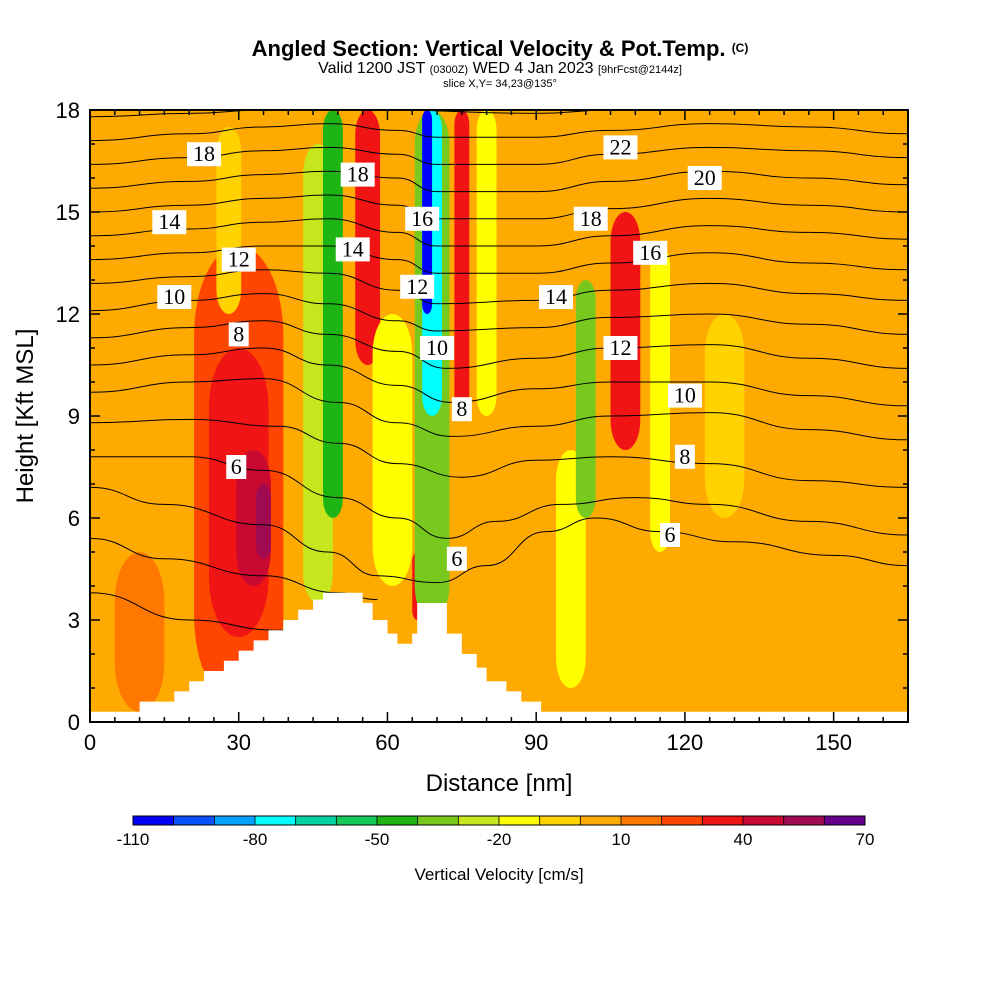  Describe the element at coordinates (500, 84) in the screenshot. I see `chart-slice-info: slice X,Y= 34,23@135°` at that location.